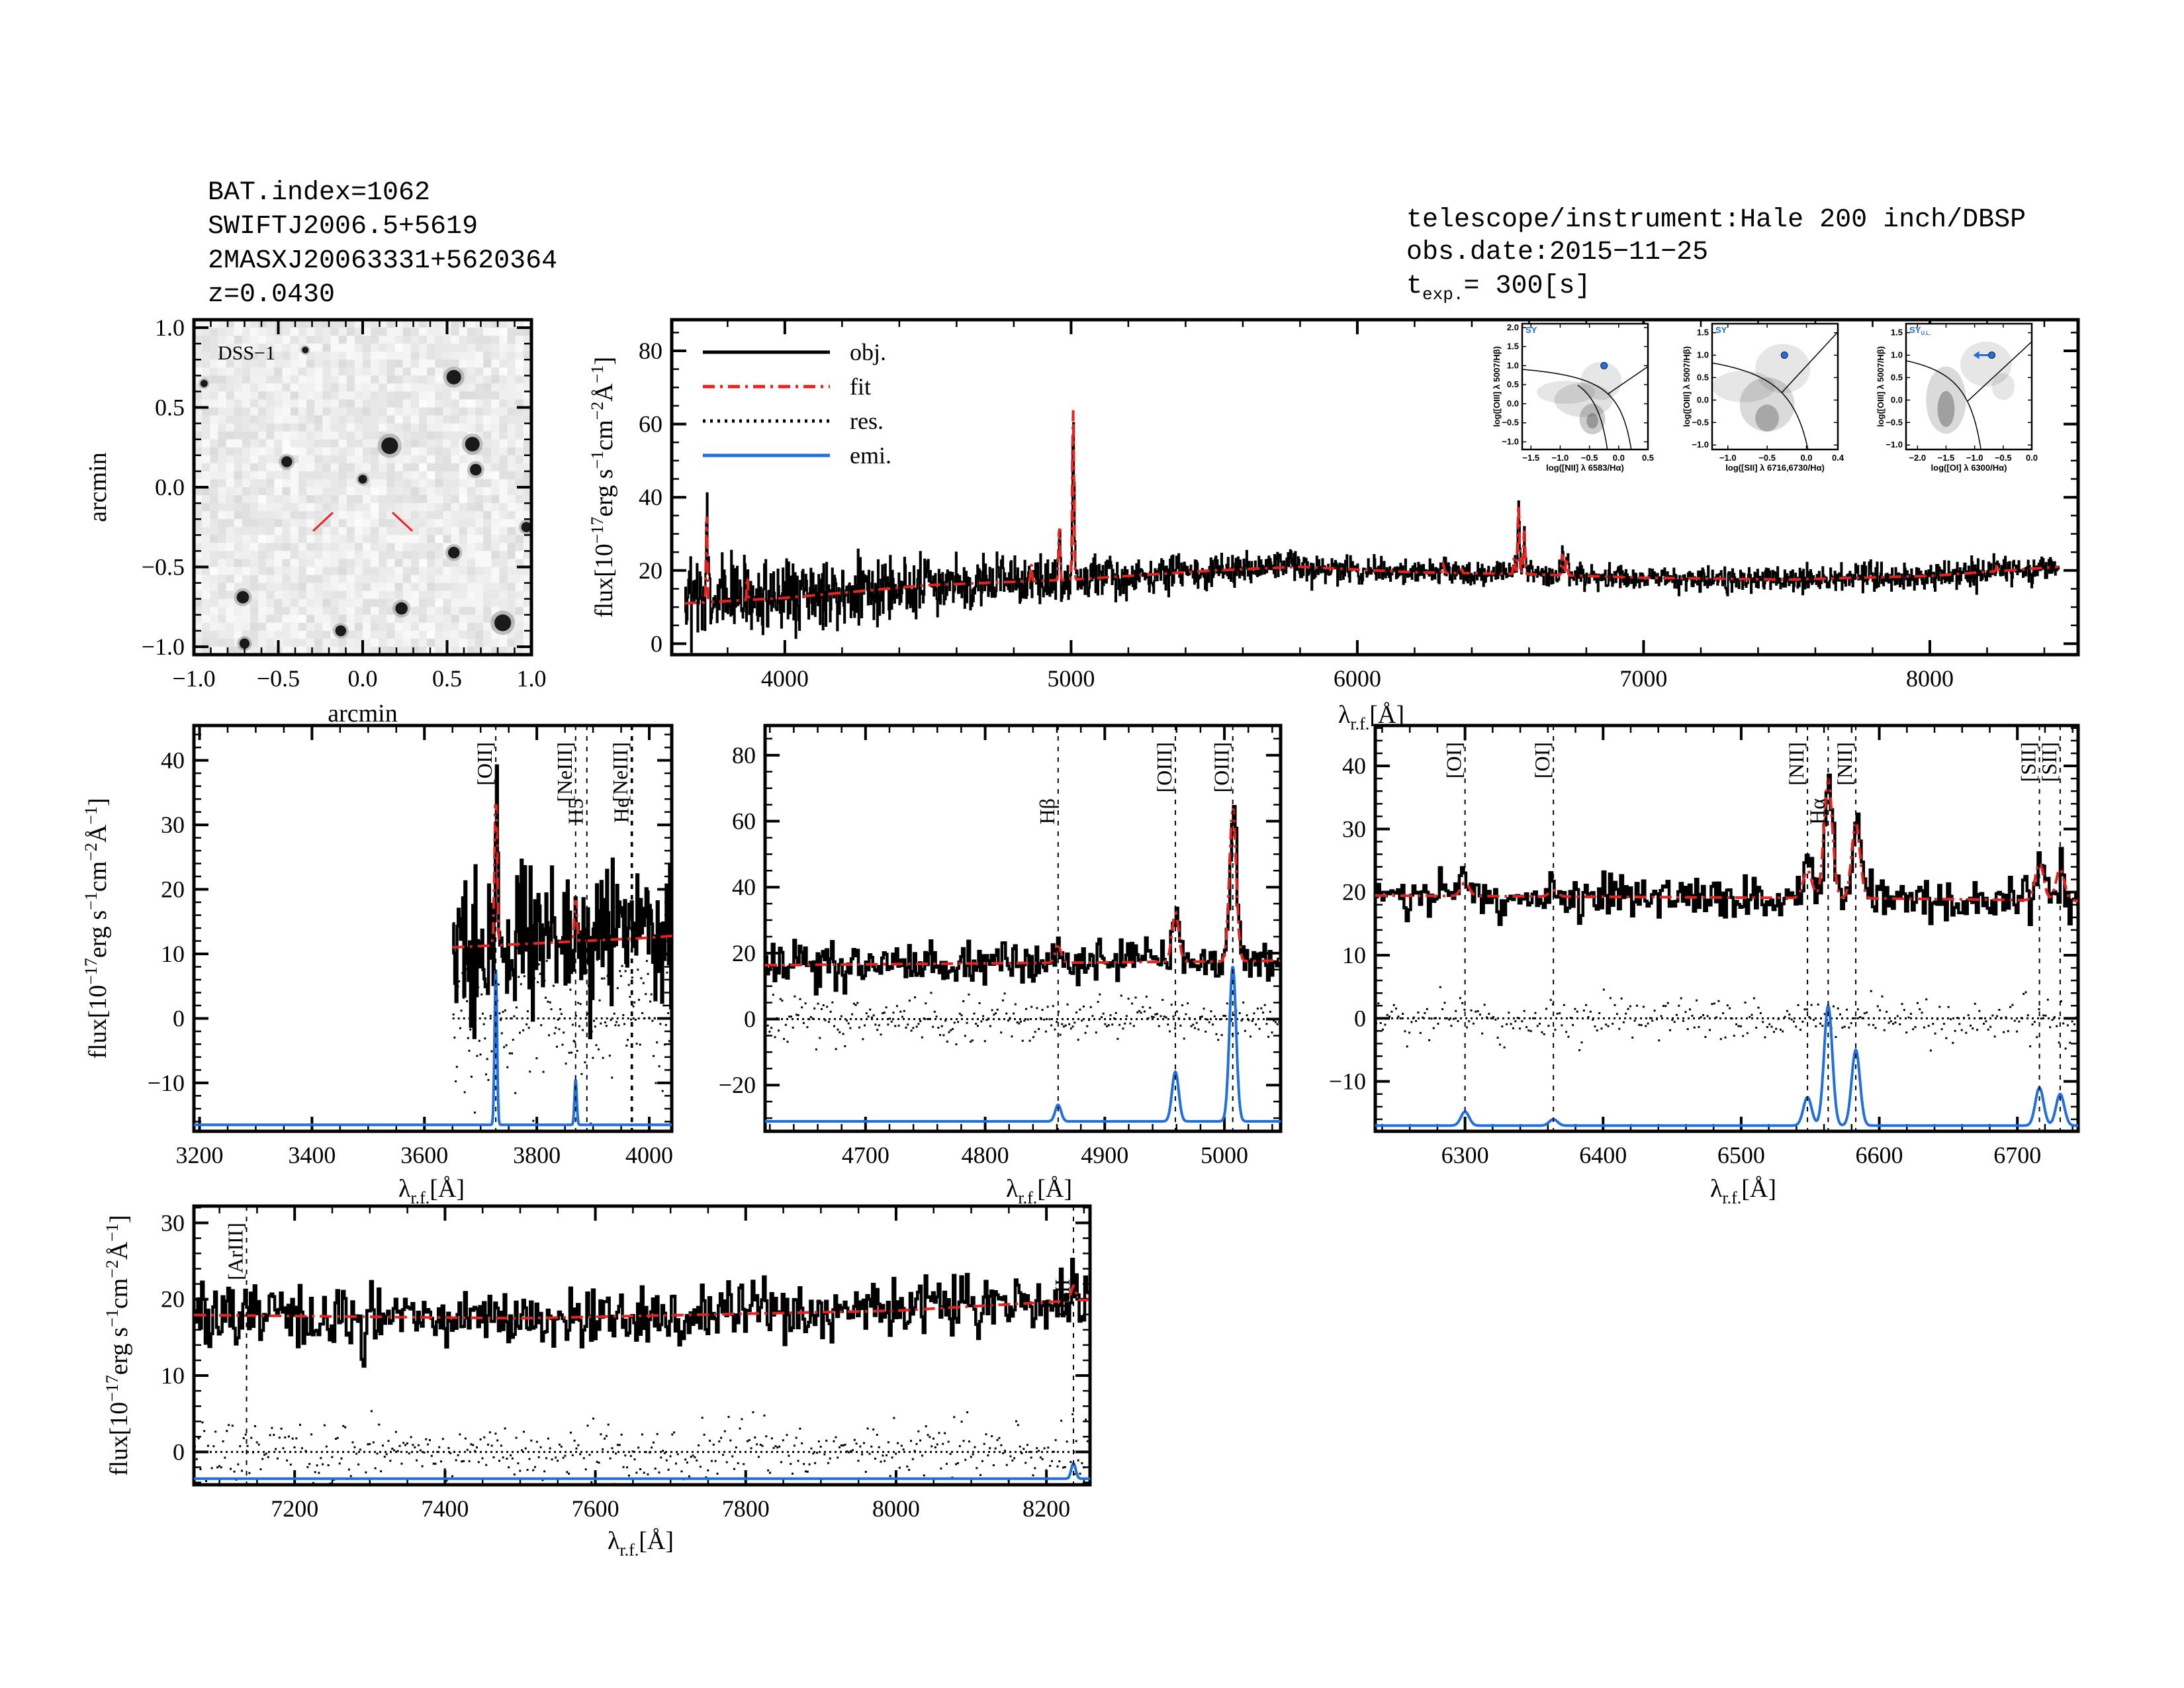 The width and height of the screenshot is (2184, 1688). Describe the element at coordinates (1359, 723) in the screenshot. I see `x-label-sub: r.f.` at that location.